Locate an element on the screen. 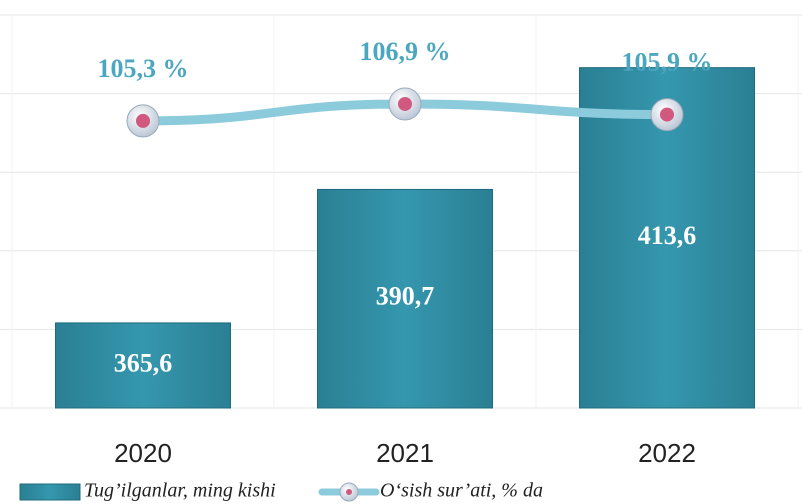 Image resolution: width=802 pixels, height=504 pixels. legend-swatch is located at coordinates (50, 492).